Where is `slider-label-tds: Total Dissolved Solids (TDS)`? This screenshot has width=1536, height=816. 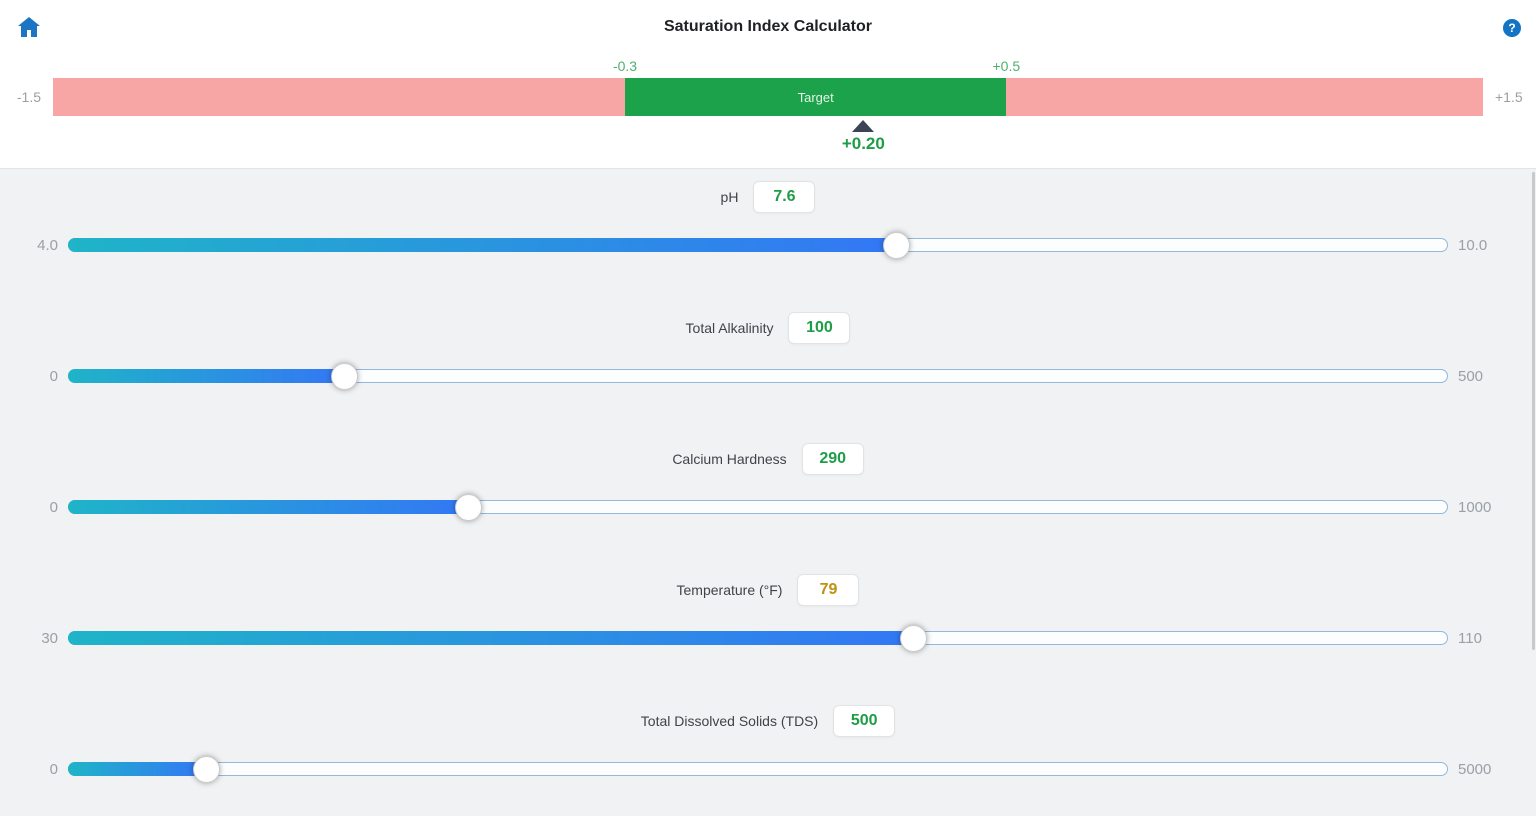 slider-label-tds: Total Dissolved Solids (TDS) is located at coordinates (729, 721).